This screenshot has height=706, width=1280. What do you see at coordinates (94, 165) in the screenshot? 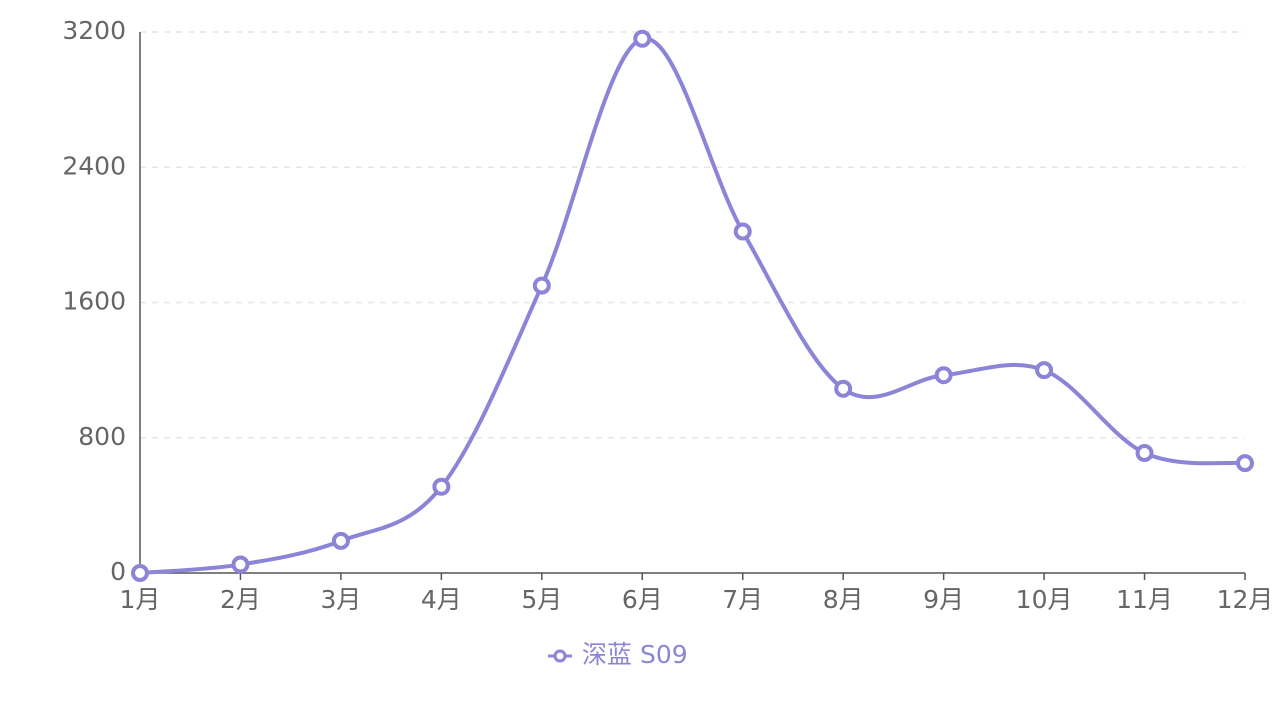
I see `y-tick-label: 2400` at bounding box center [94, 165].